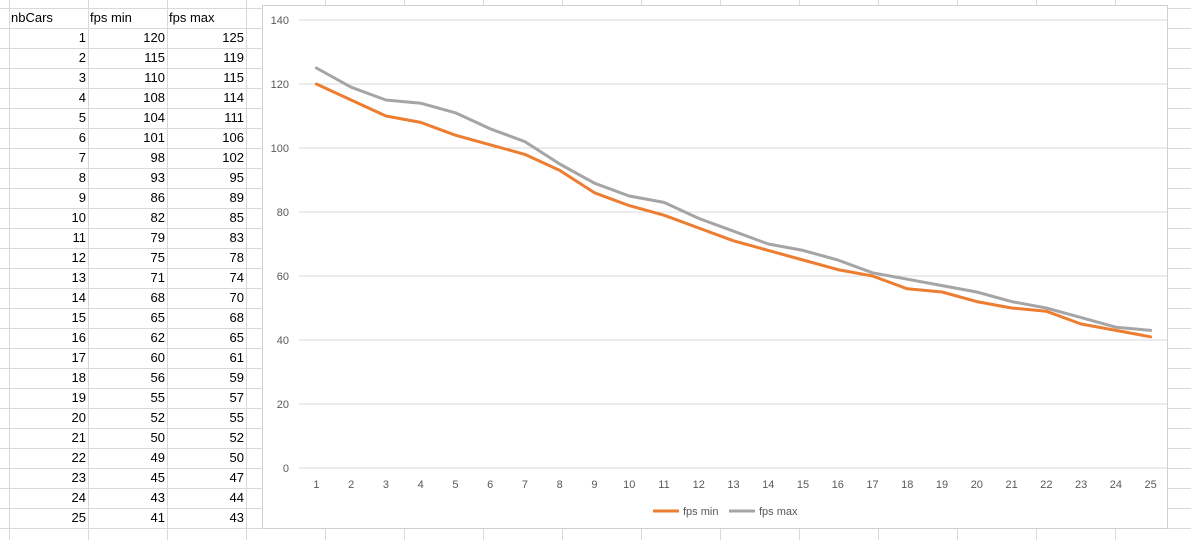 The height and width of the screenshot is (540, 1191). What do you see at coordinates (157, 197) in the screenshot?
I see `cell-fps-min: 86` at bounding box center [157, 197].